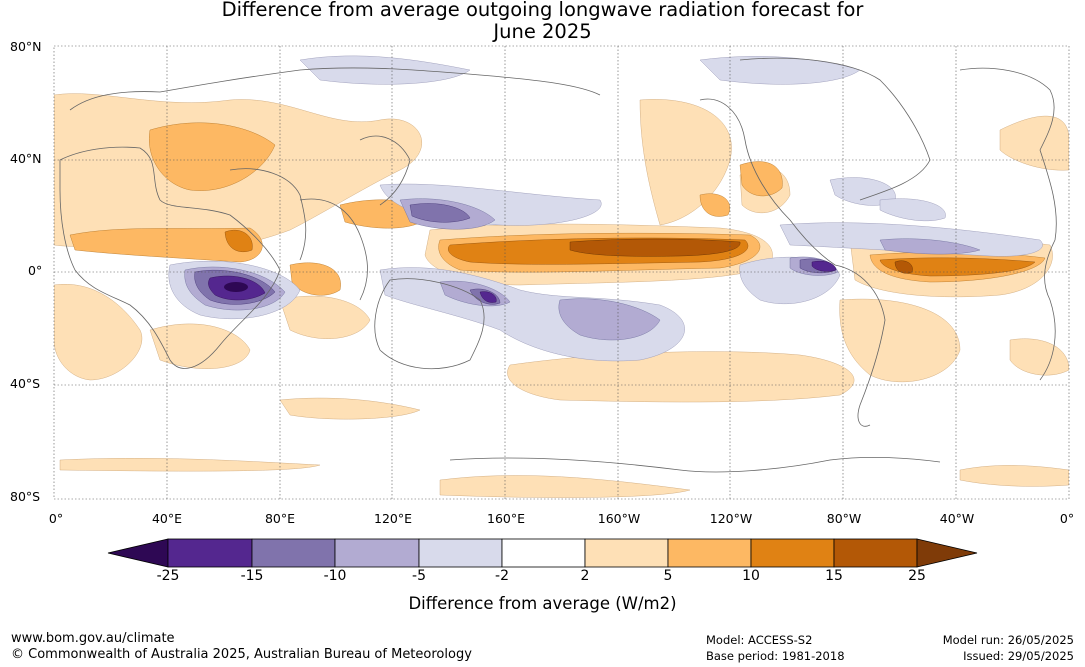  I want to click on lat-label-80s: 80°S, so click(25, 496).